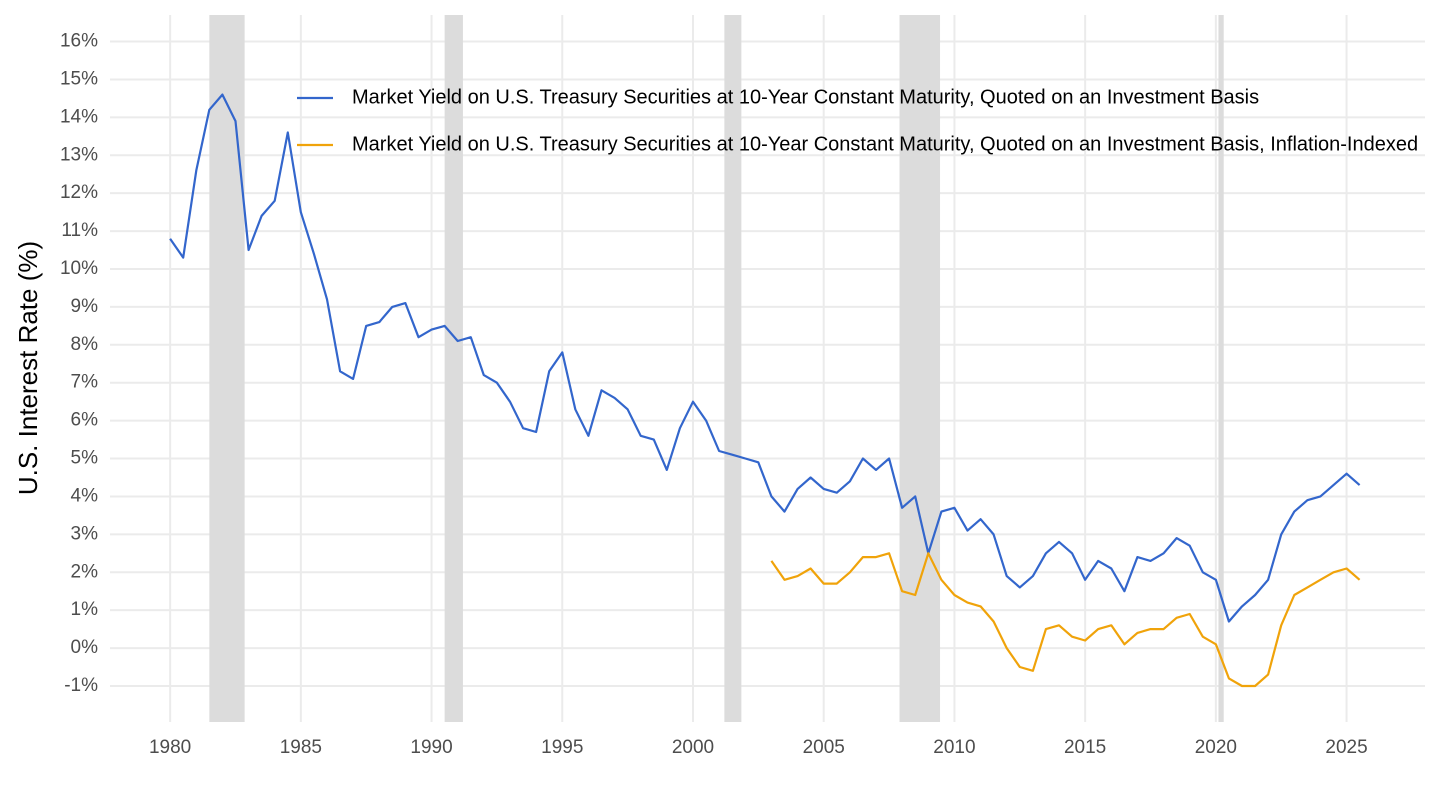 The height and width of the screenshot is (810, 1440). What do you see at coordinates (79, 192) in the screenshot?
I see `y-tick-label: 12%` at bounding box center [79, 192].